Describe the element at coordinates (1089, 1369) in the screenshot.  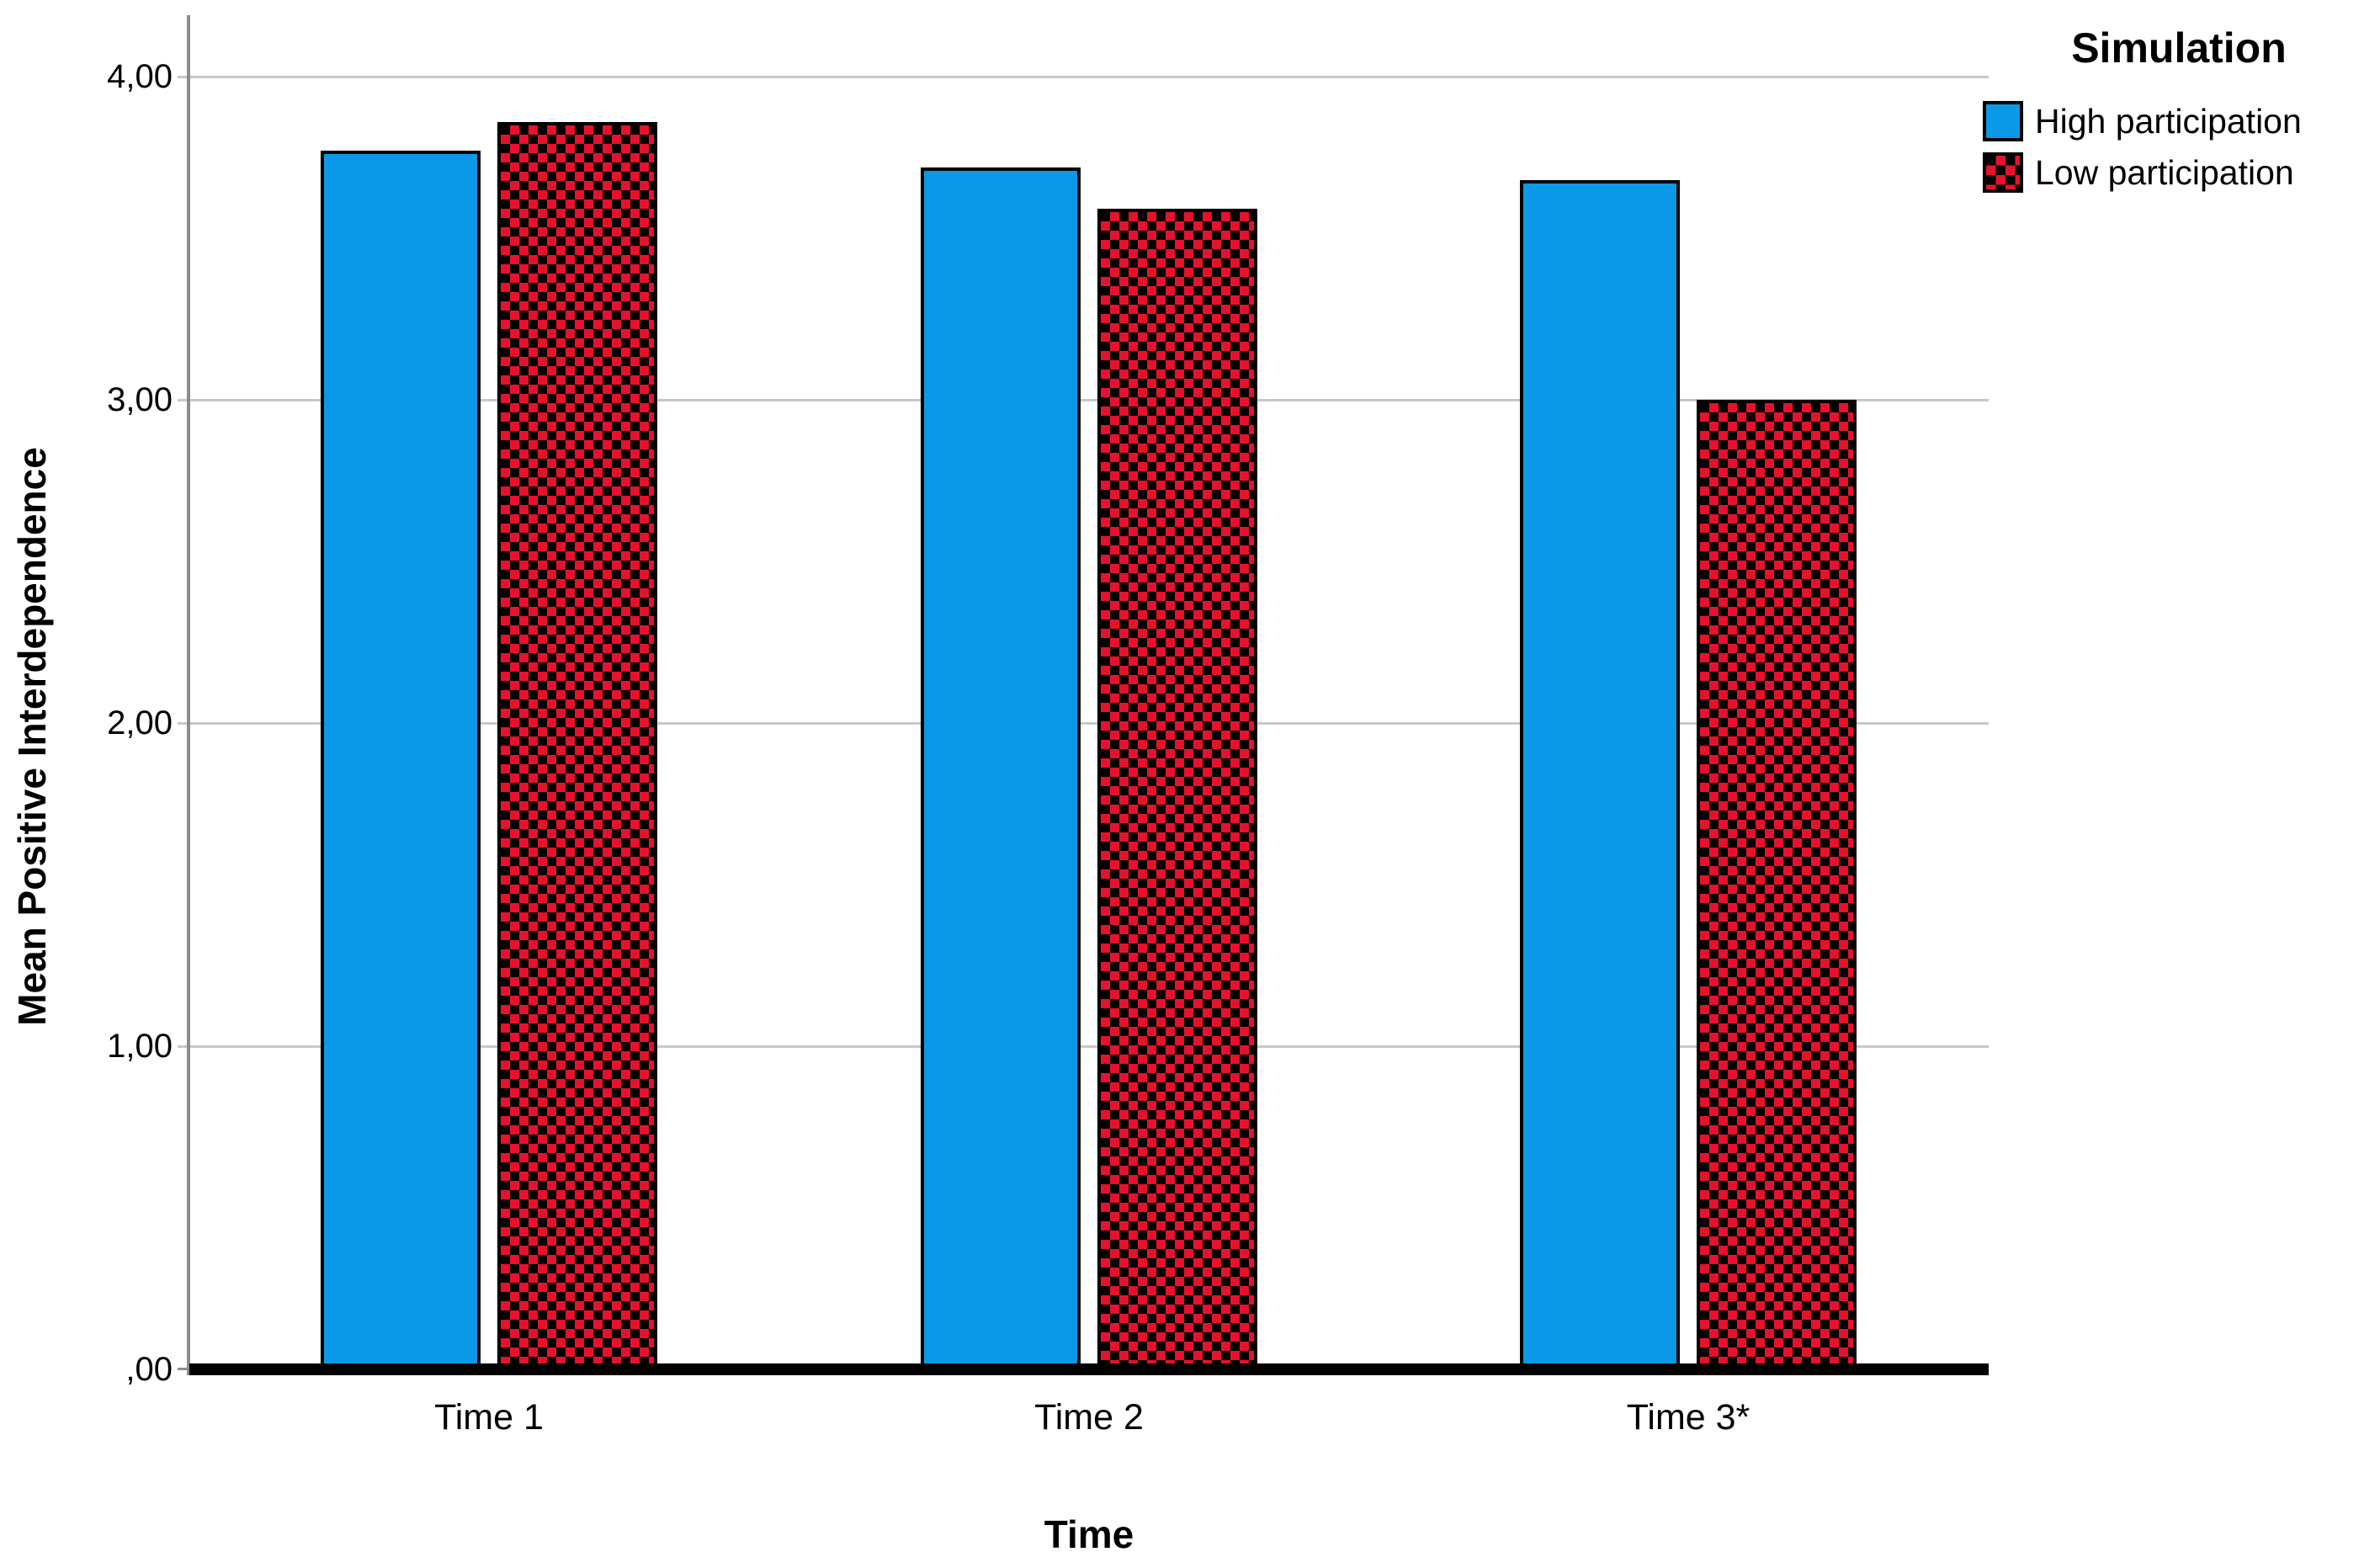
I see `x-axis-baseline` at that location.